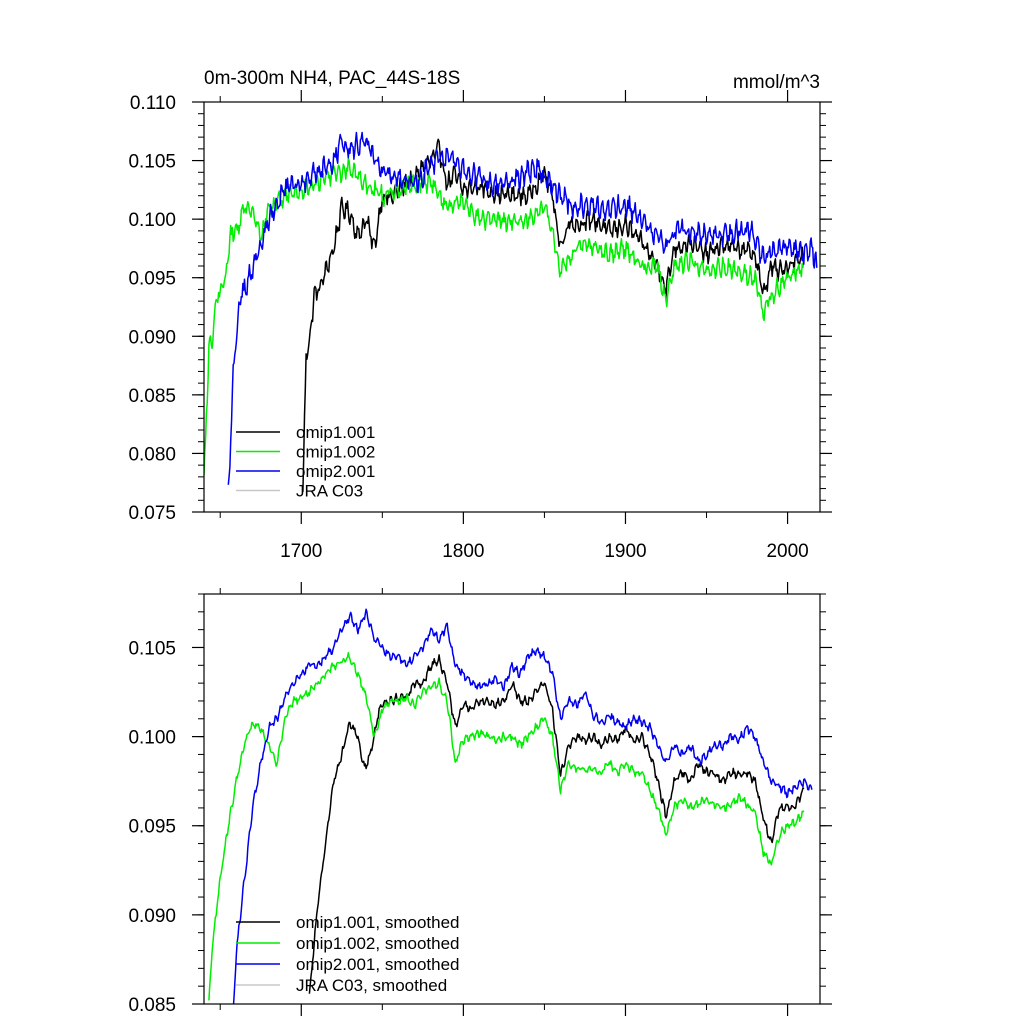 The height and width of the screenshot is (1024, 1024). Describe the element at coordinates (335, 432) in the screenshot. I see `legend-label: omip1.001` at that location.